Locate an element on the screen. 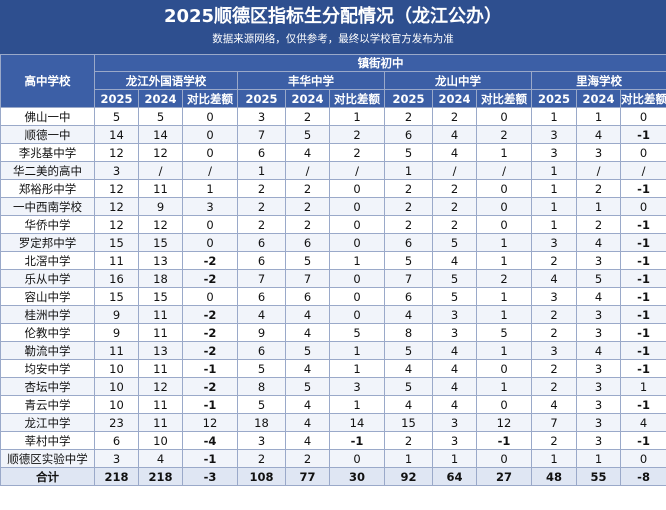 This screenshot has width=666, height=510. table-row: 勒流中学 11 13 -2 6 5 1 5 4 1 3 4 -1 is located at coordinates (333, 350).